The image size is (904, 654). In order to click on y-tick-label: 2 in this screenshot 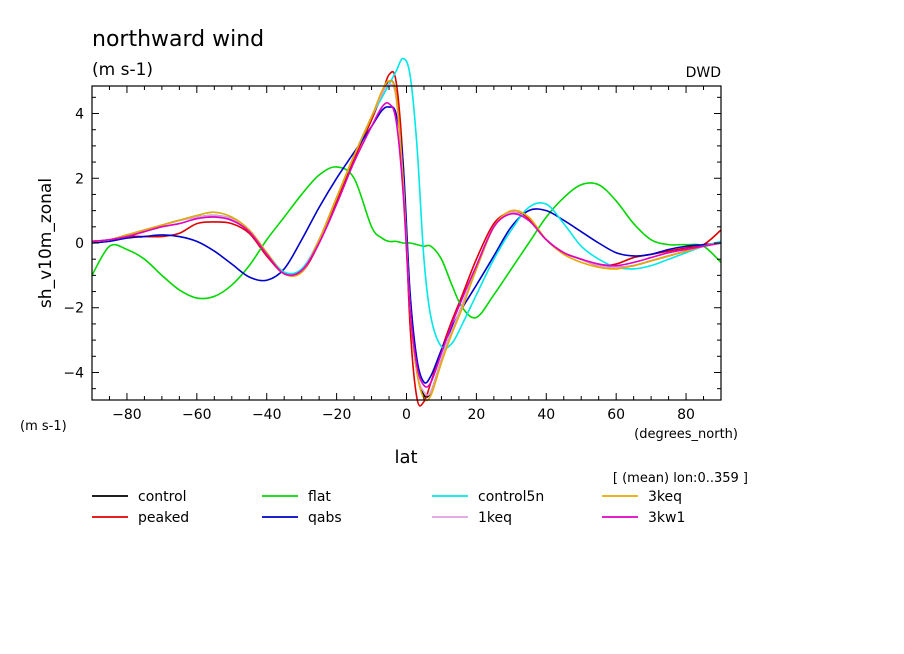, I will do `click(79, 179)`.